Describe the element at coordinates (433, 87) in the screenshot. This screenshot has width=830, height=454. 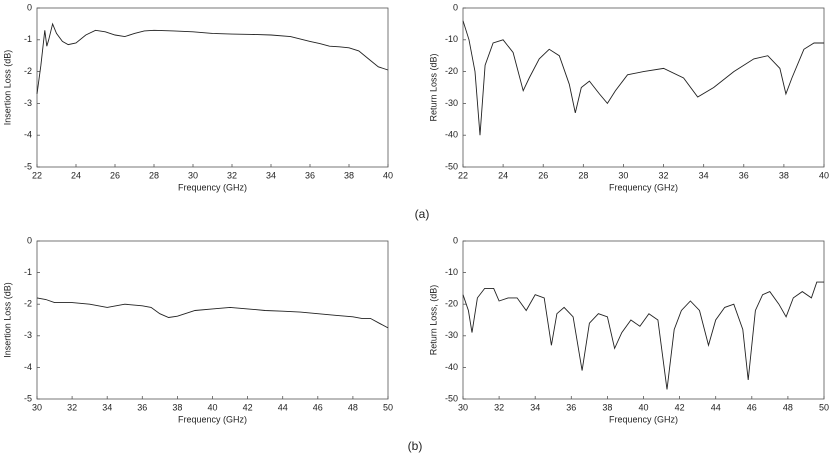
I see `y-axis-label: Return Loss (dB)` at that location.